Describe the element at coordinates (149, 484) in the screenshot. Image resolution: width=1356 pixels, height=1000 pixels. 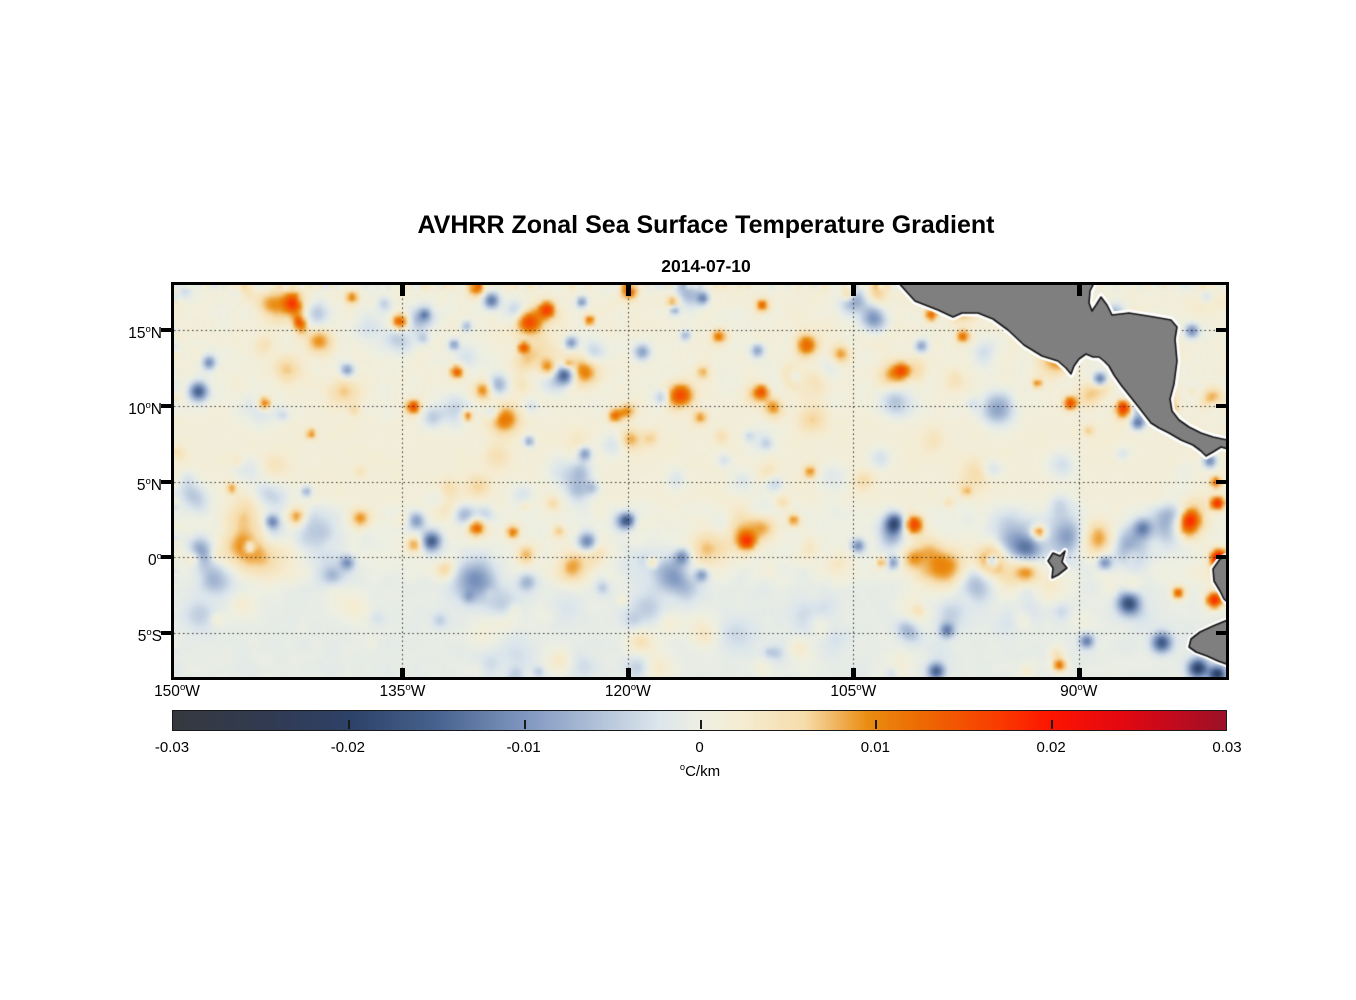
I see `y-tick-label: 5oN` at that location.